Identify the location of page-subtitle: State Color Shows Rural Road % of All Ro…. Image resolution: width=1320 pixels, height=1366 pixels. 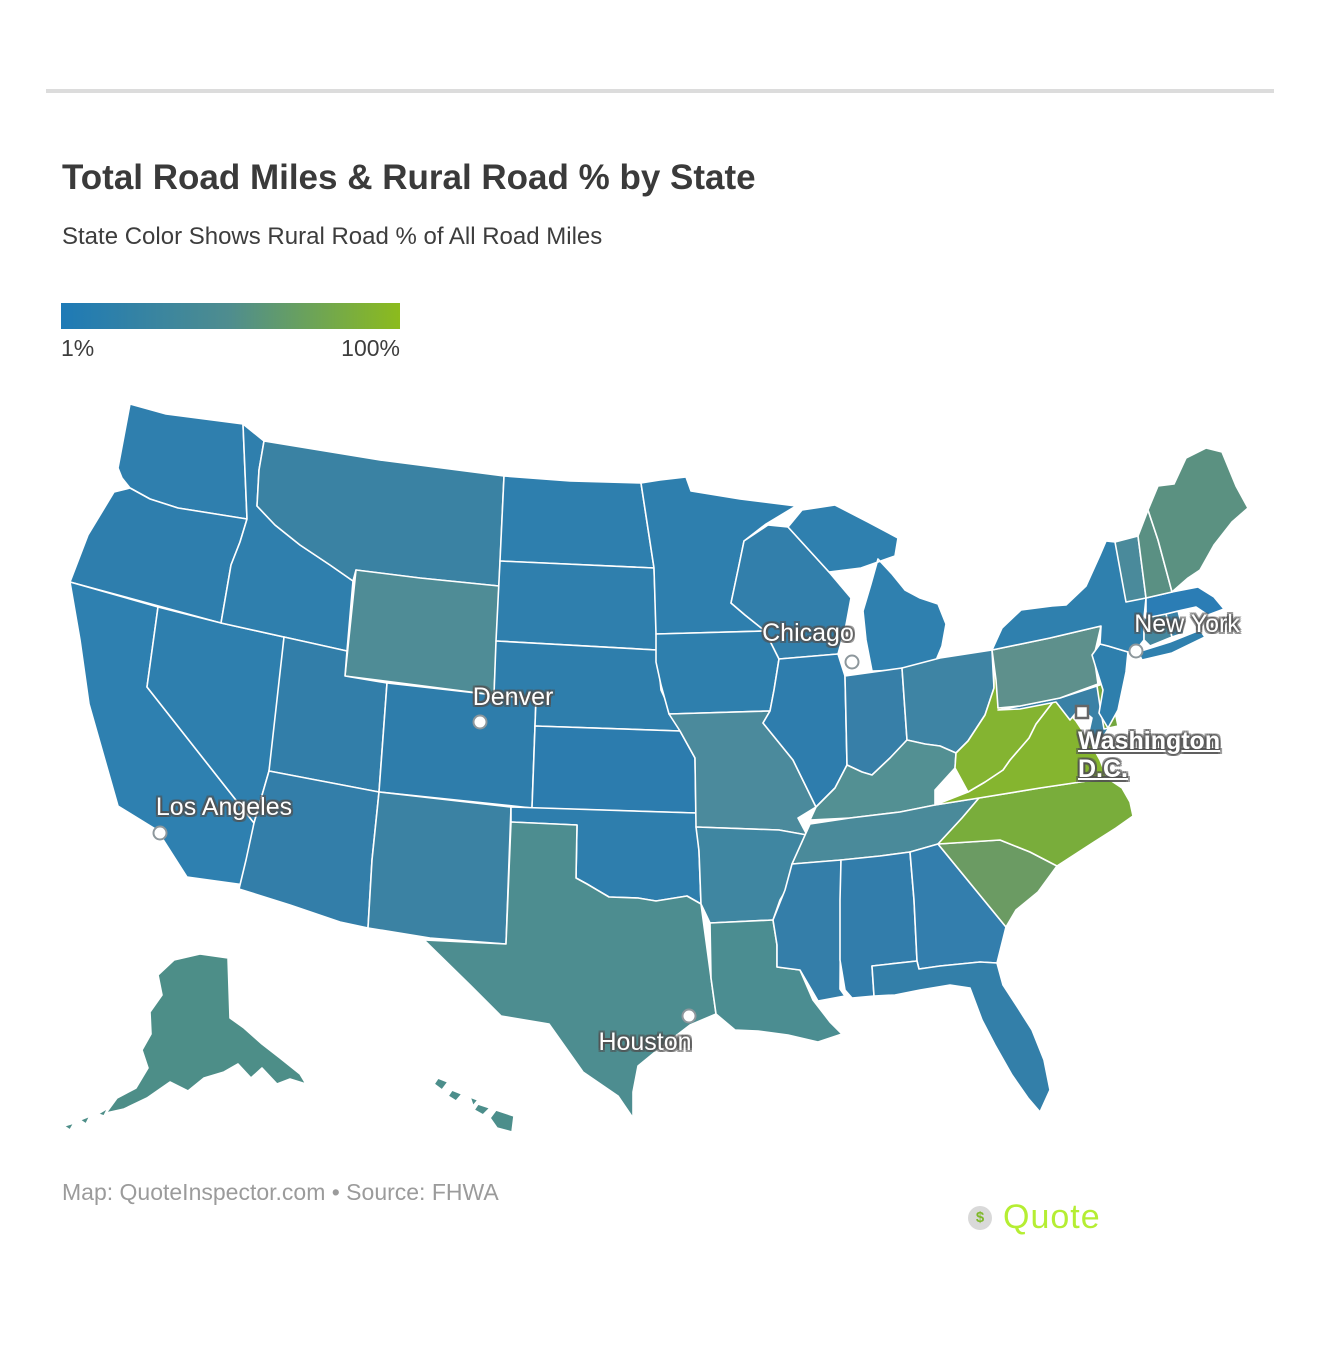
(332, 236).